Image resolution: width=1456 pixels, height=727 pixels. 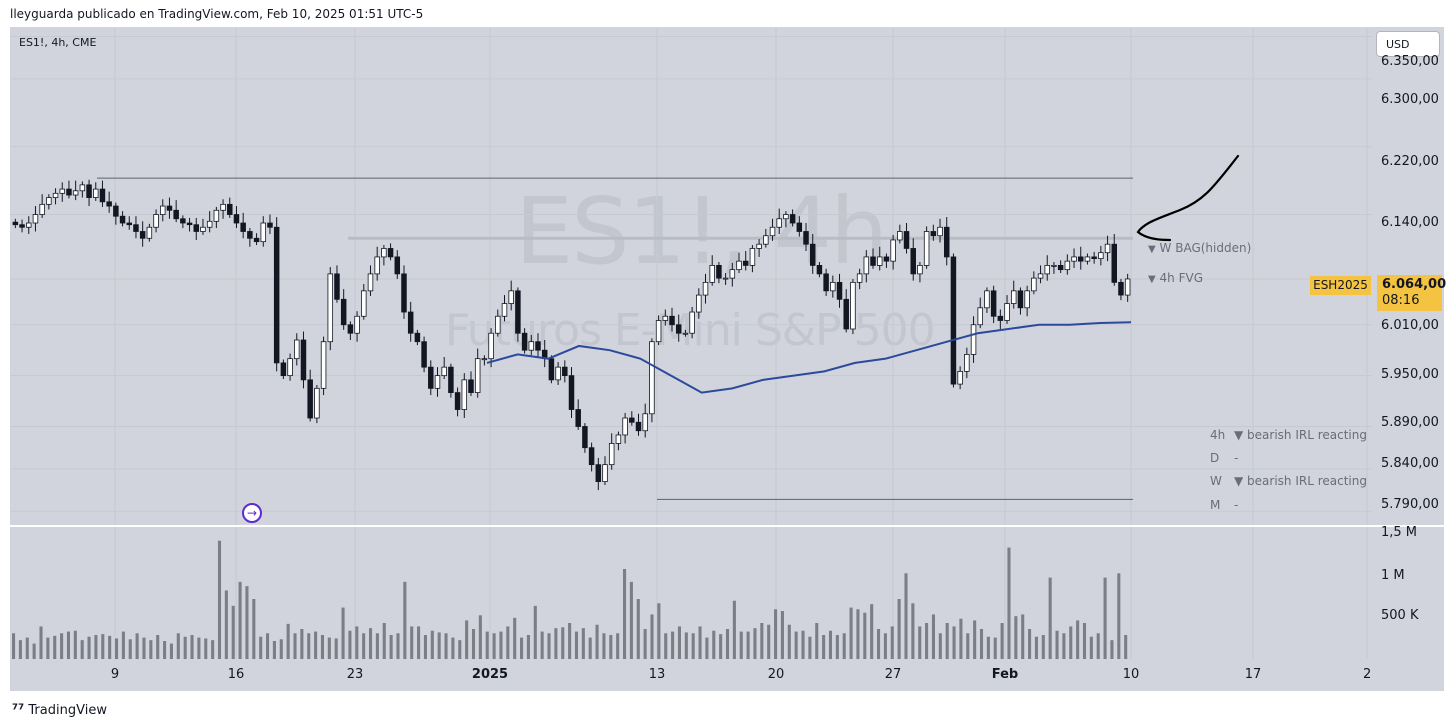 What do you see at coordinates (1410, 61) in the screenshot?
I see `price-tick-label: 6.350,00` at bounding box center [1410, 61].